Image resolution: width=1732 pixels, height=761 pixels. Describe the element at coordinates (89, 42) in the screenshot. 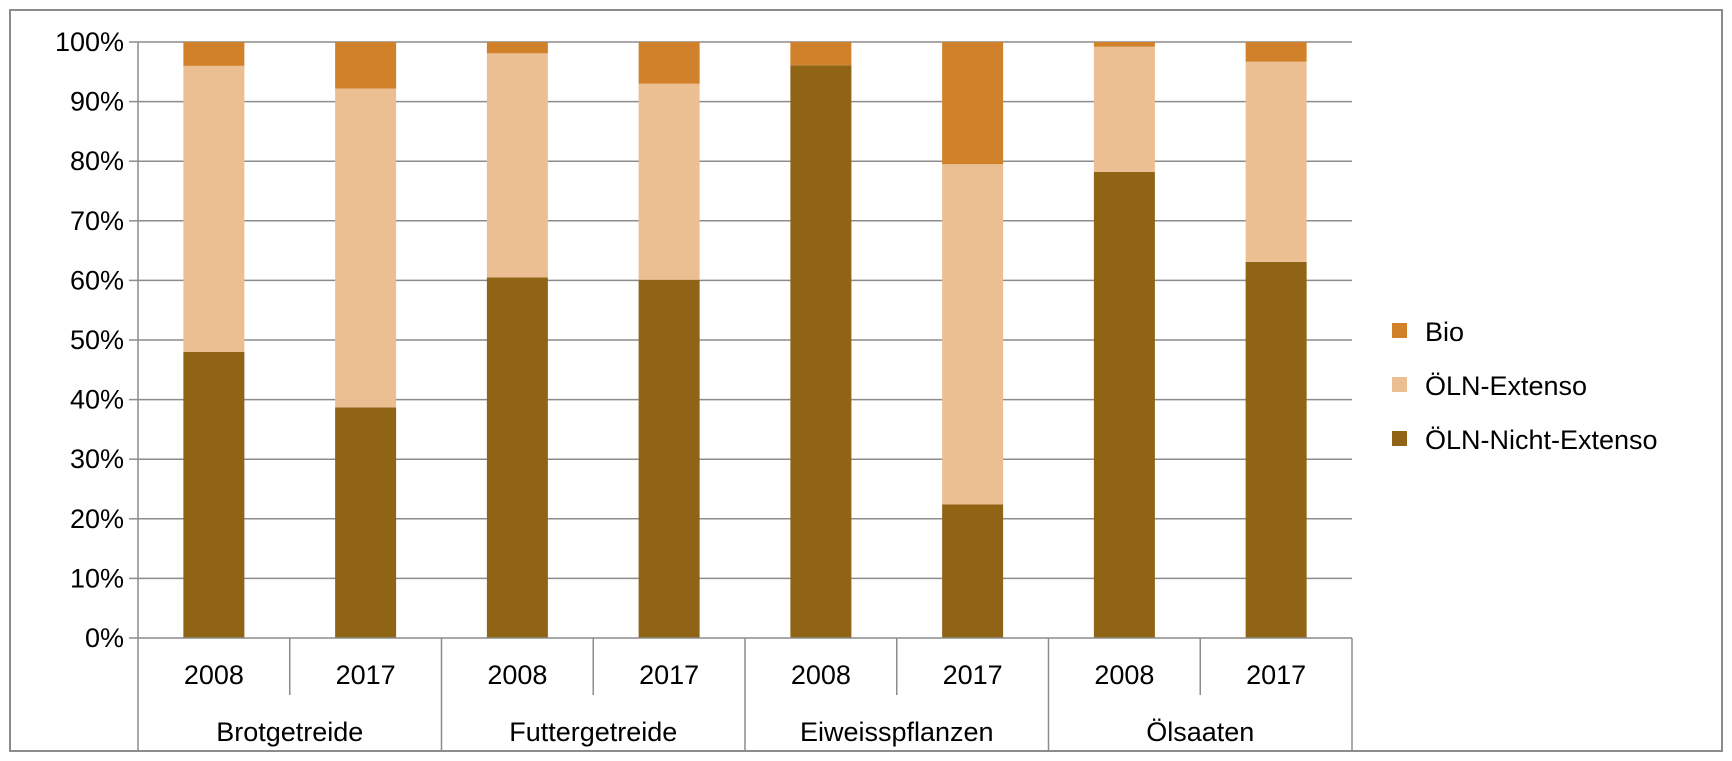

I see `y-tick-label: 100%` at that location.